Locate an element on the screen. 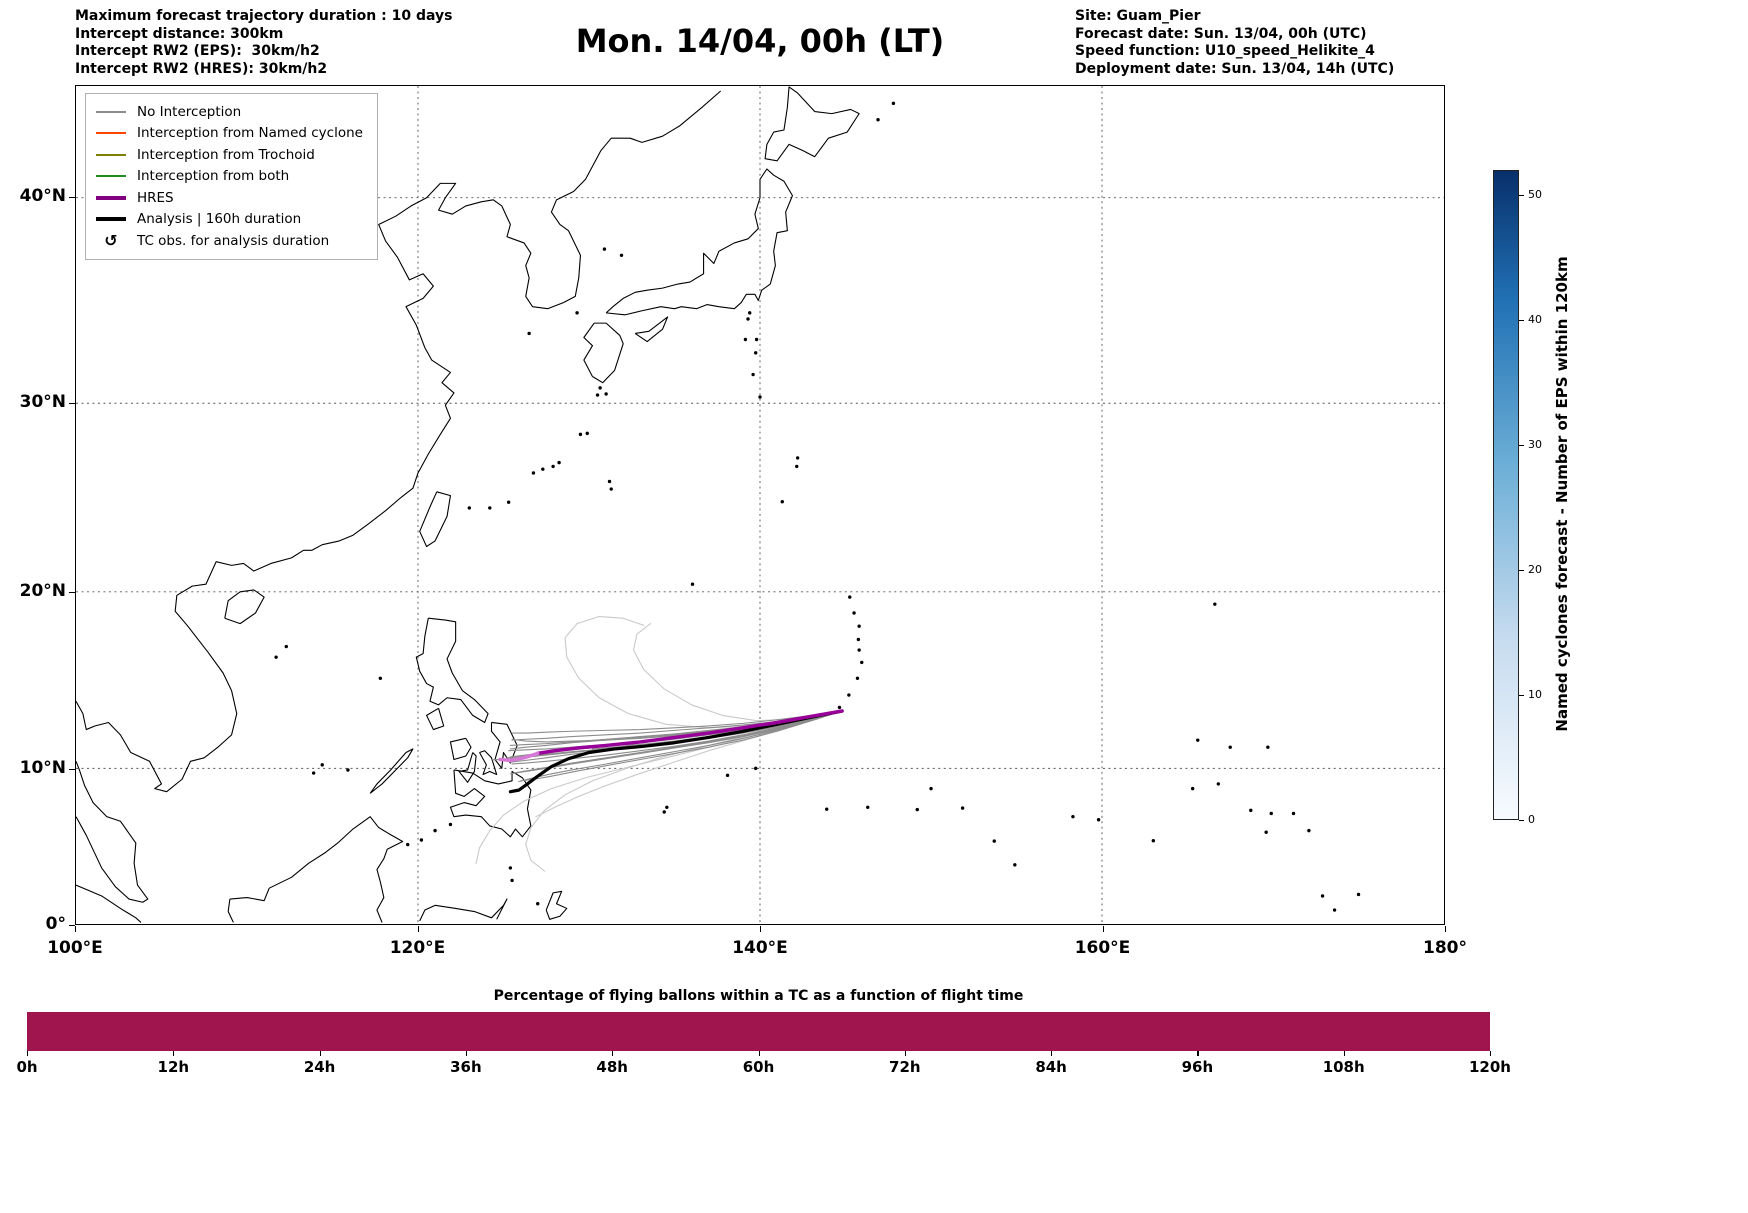 This screenshot has height=1213, width=1748. legend-label: TC obs. for analysis duration is located at coordinates (233, 240).